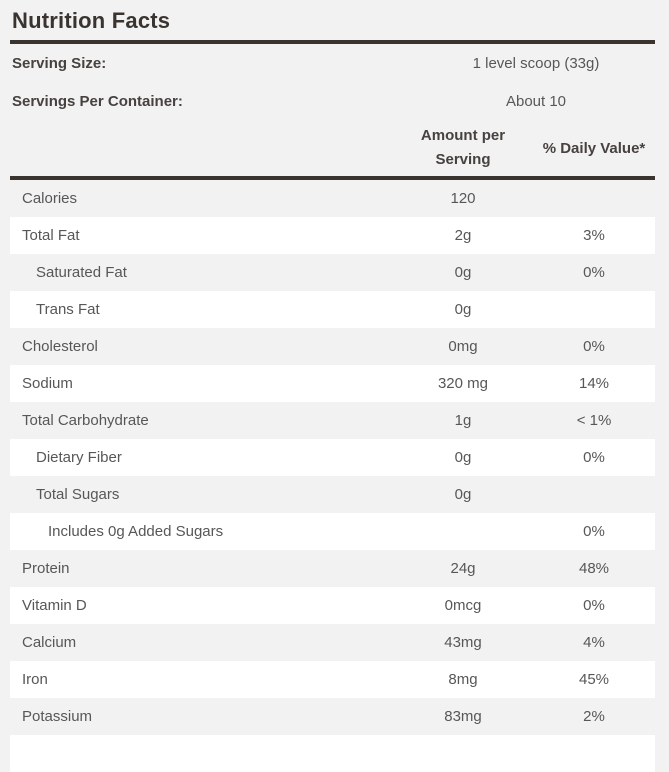 The height and width of the screenshot is (772, 669). What do you see at coordinates (463, 346) in the screenshot?
I see `nutrient-amount: 0mg` at bounding box center [463, 346].